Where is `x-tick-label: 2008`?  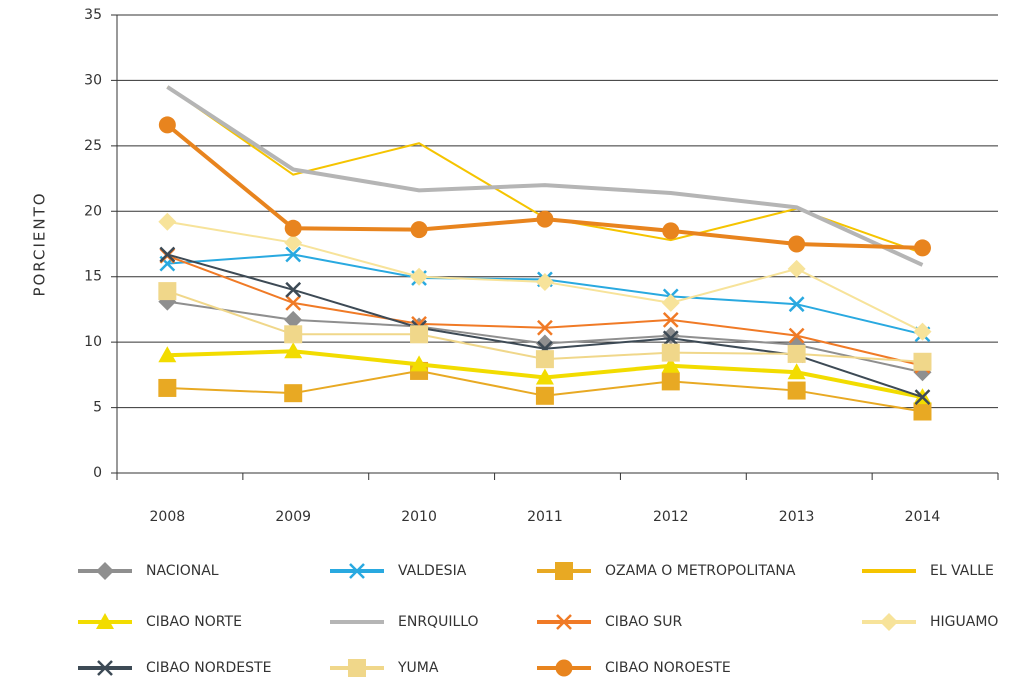 x-tick-label: 2008 is located at coordinates (168, 517).